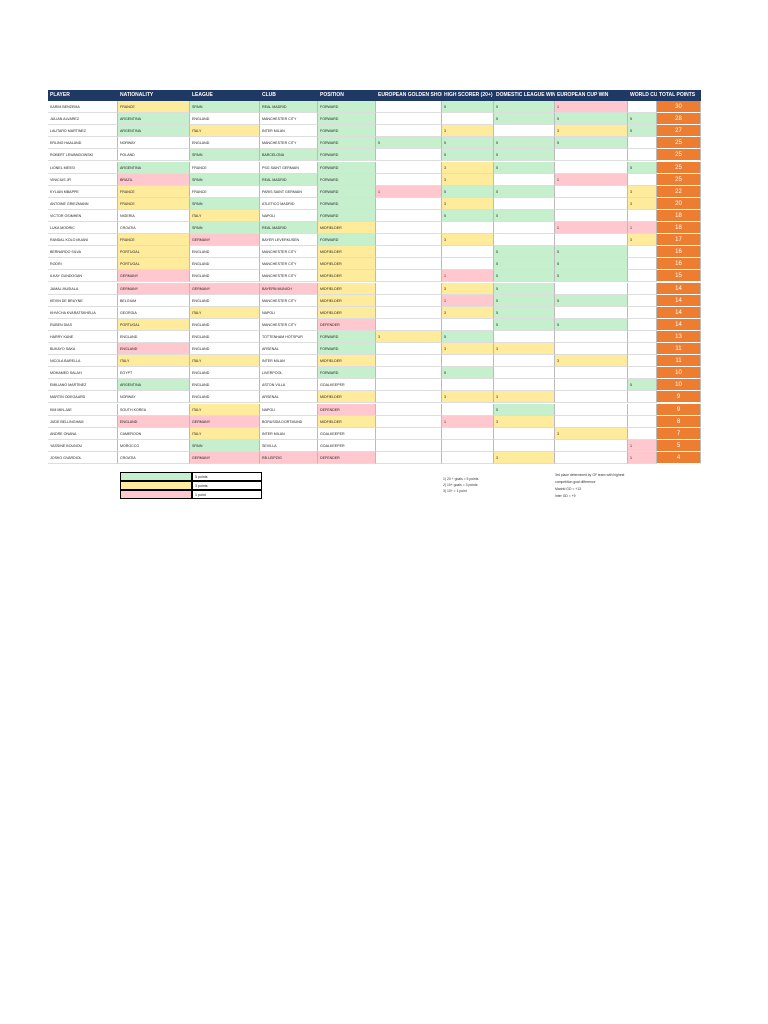  Describe the element at coordinates (83, 385) in the screenshot. I see `table-cell: EMILIANO MARTINEZ` at that location.